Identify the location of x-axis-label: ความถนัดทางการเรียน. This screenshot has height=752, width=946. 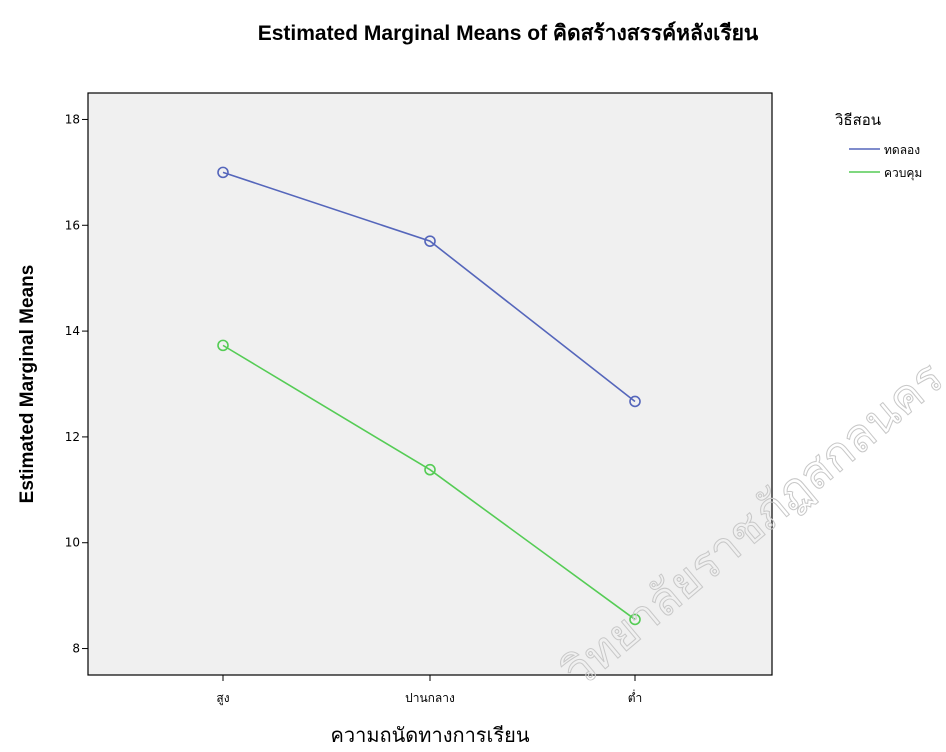
(429, 735).